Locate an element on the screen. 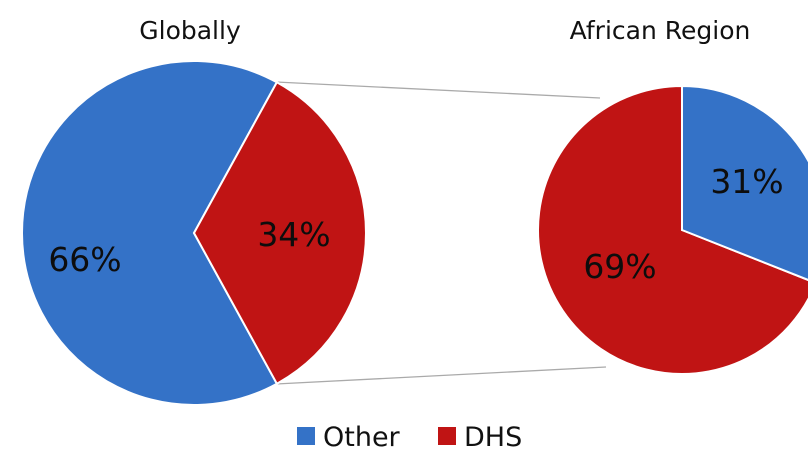  pie-slice-globally-dhs is located at coordinates (279, 233).